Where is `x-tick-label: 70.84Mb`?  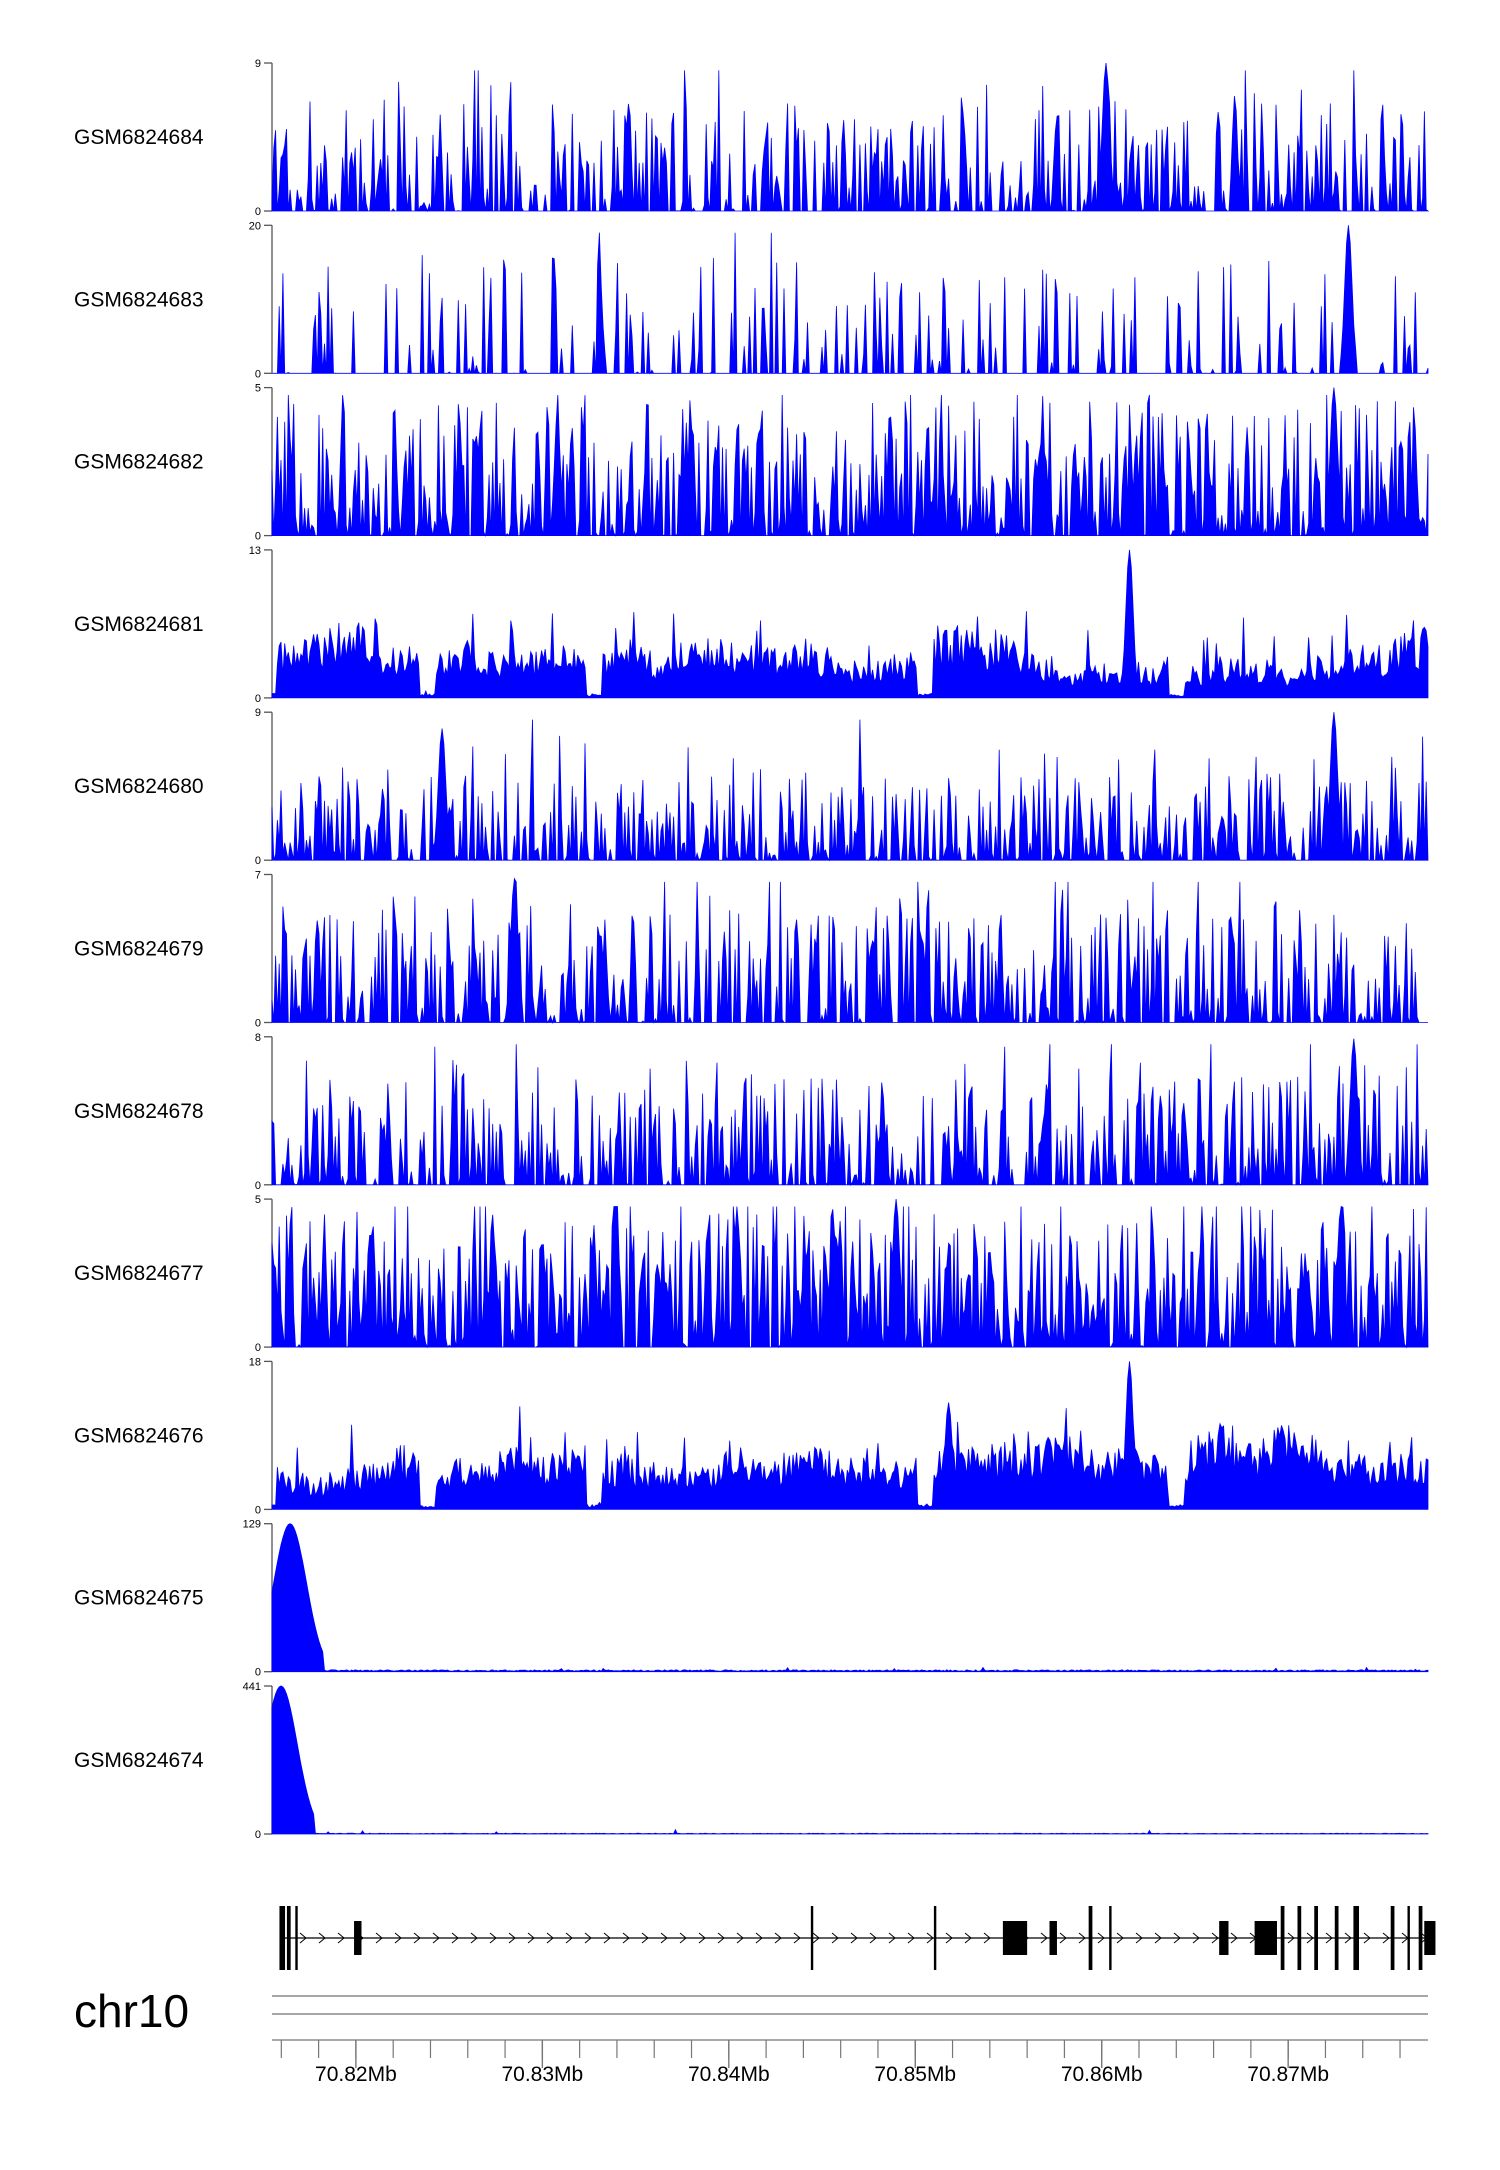 x-tick-label: 70.84Mb is located at coordinates (729, 2074).